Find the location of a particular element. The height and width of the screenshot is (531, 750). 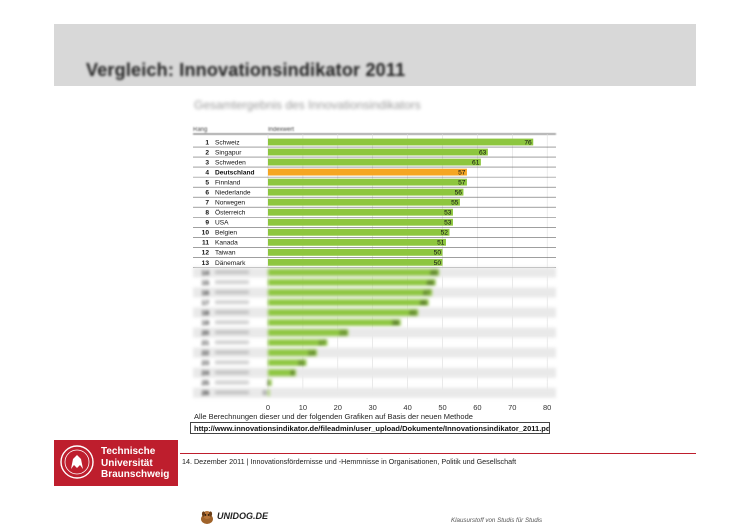

chart-row: 7 Norwegen 55 is located at coordinates (374, 203).